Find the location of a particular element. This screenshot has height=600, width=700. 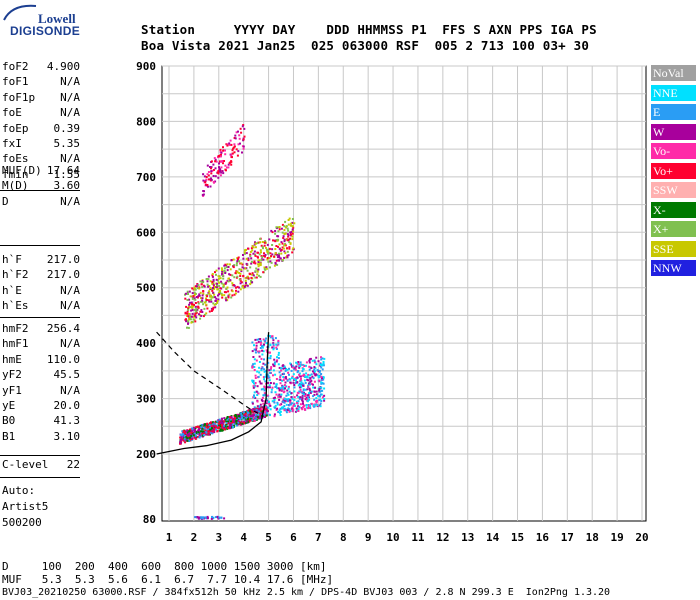

param-name: fmin is located at coordinates (15, 174).